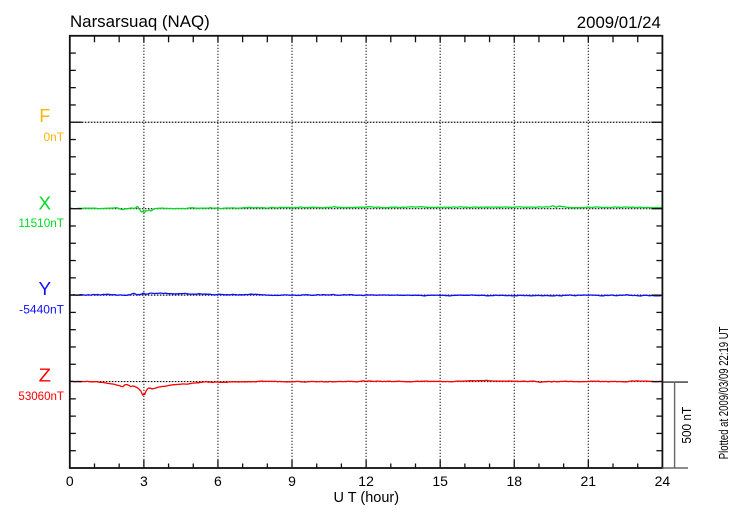 This screenshot has width=730, height=525. I want to click on svg-text: Narsarsuaq (NAQ), so click(140, 22).